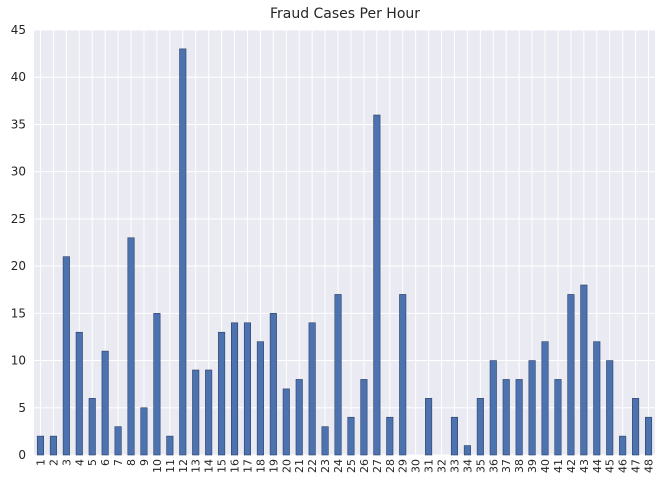 This screenshot has height=490, width=665. Describe the element at coordinates (196, 466) in the screenshot. I see `x-tick-label: 13` at that location.